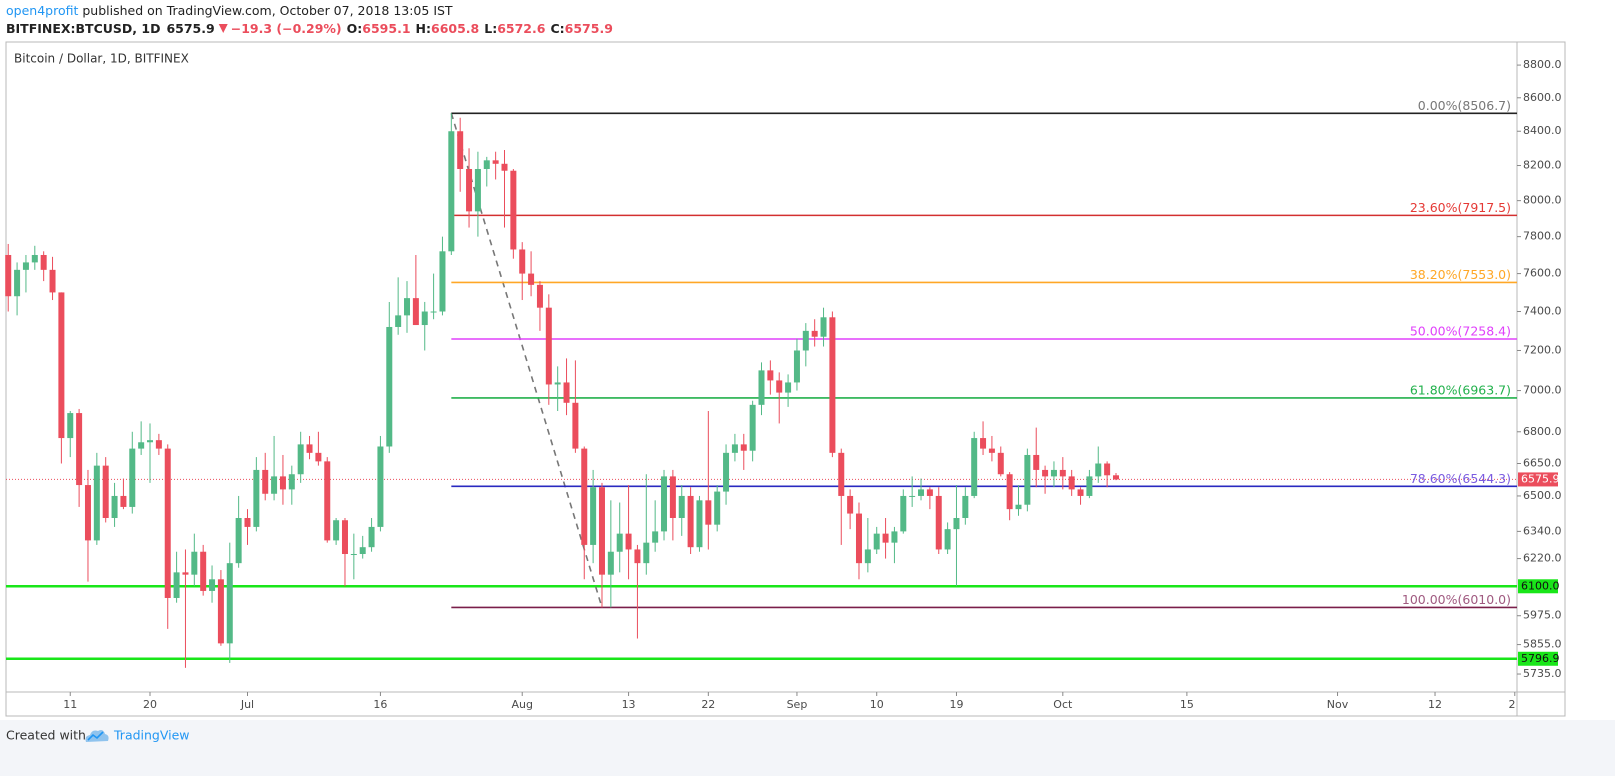 This screenshot has width=1615, height=776. Describe the element at coordinates (629, 704) in the screenshot. I see `x-tick-label: 13` at that location.